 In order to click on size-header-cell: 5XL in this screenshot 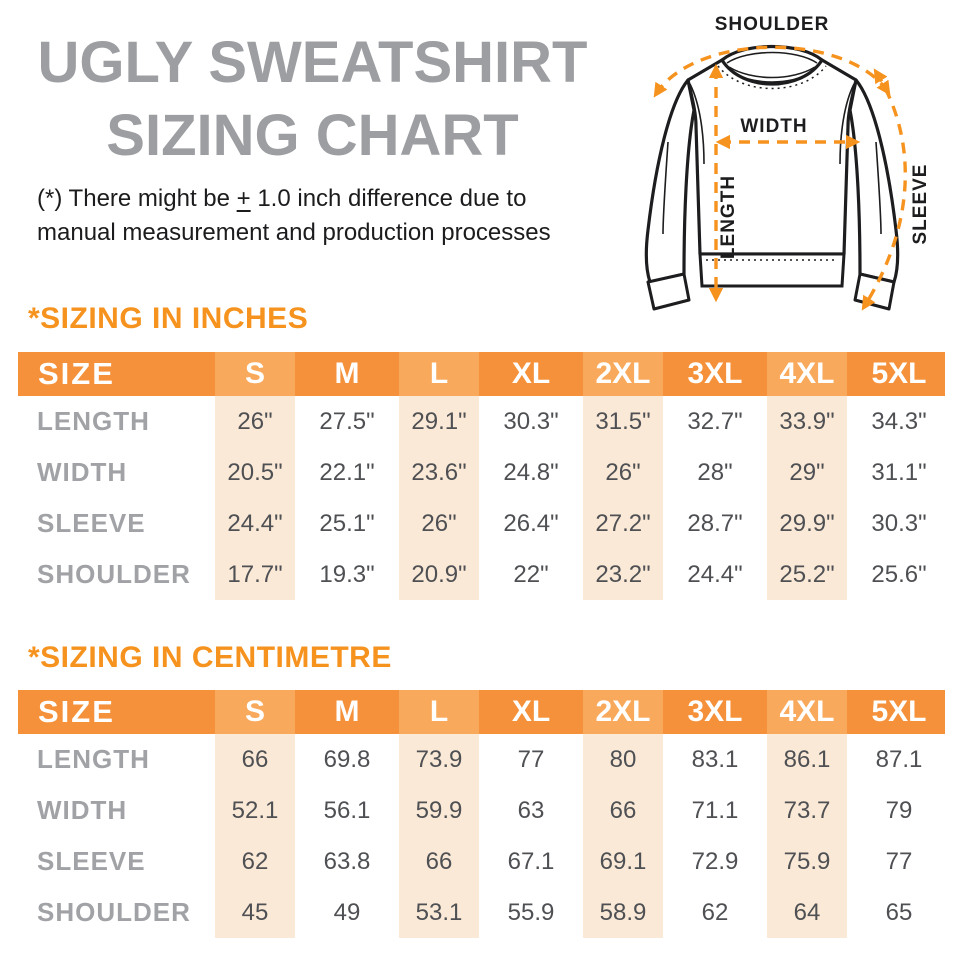, I will do `click(899, 373)`.